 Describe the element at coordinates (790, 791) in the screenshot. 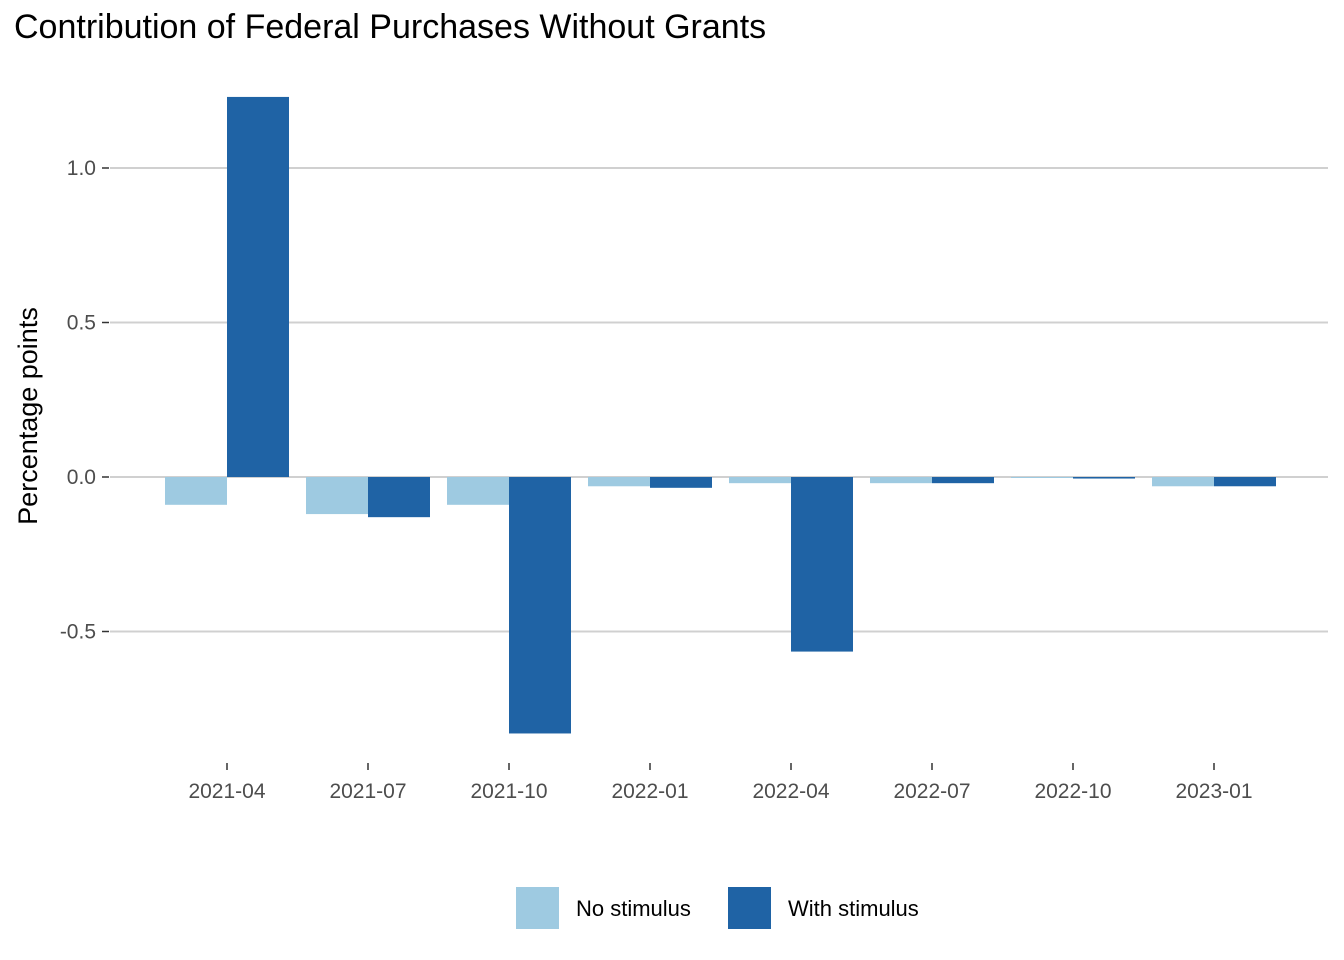

I see `x-tick-label: 2022-04` at that location.